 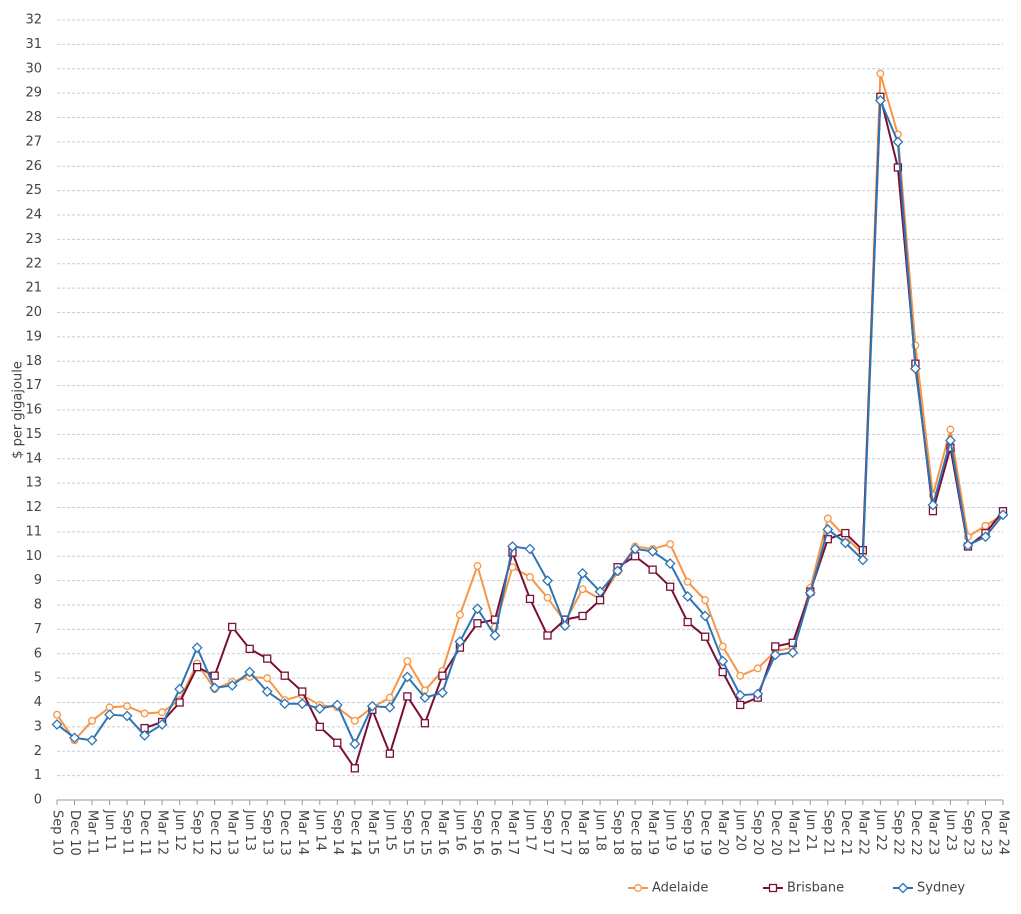 What do you see at coordinates (757, 832) in the screenshot?
I see `x-tick-label: Sep 20` at bounding box center [757, 832].